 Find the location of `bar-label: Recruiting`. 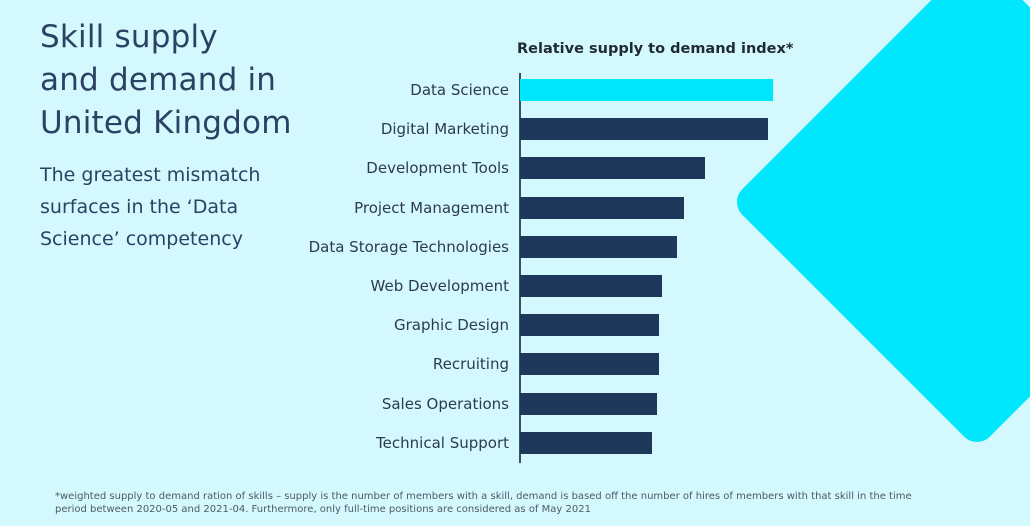

bar-label: Recruiting is located at coordinates (470, 364).